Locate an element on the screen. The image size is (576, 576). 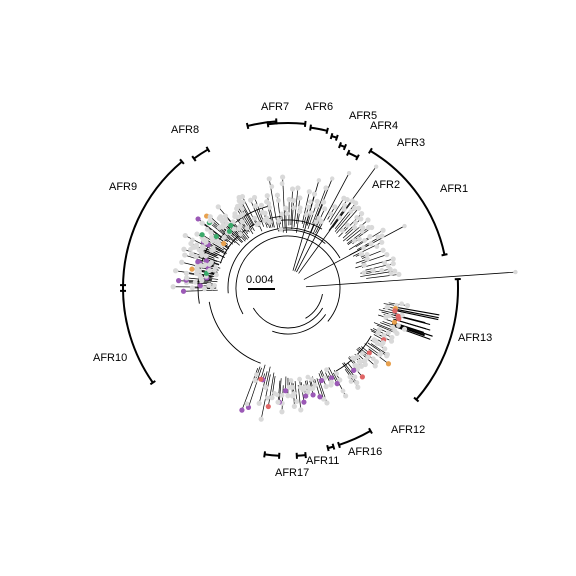
clade-label-afr17: AFR17 is located at coordinates (292, 473).